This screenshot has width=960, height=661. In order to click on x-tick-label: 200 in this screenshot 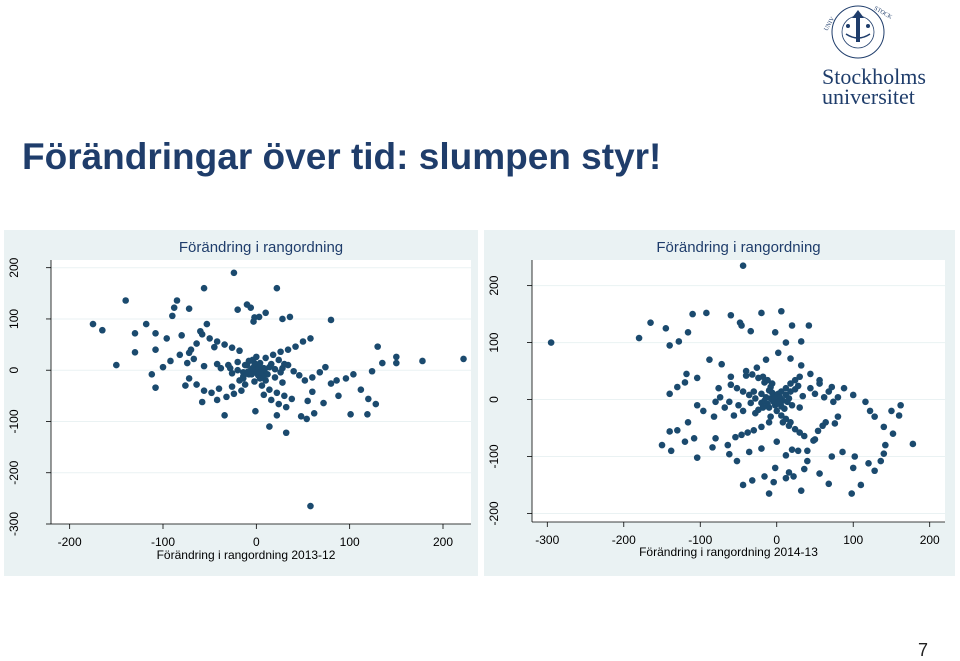, I will do `click(930, 540)`.